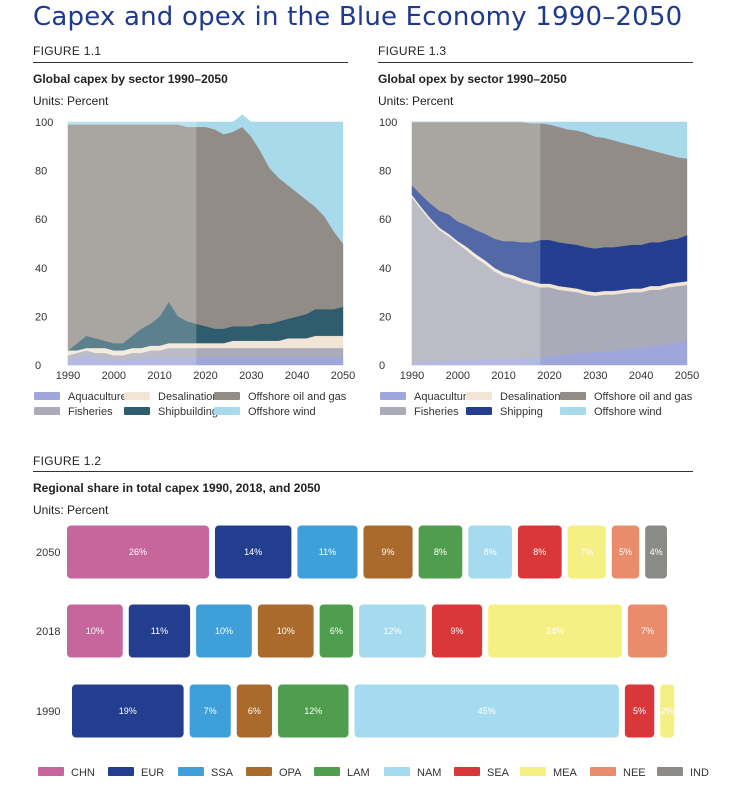  What do you see at coordinates (628, 412) in the screenshot?
I see `opex-legend-offshore-wind: Offshore wind` at bounding box center [628, 412].